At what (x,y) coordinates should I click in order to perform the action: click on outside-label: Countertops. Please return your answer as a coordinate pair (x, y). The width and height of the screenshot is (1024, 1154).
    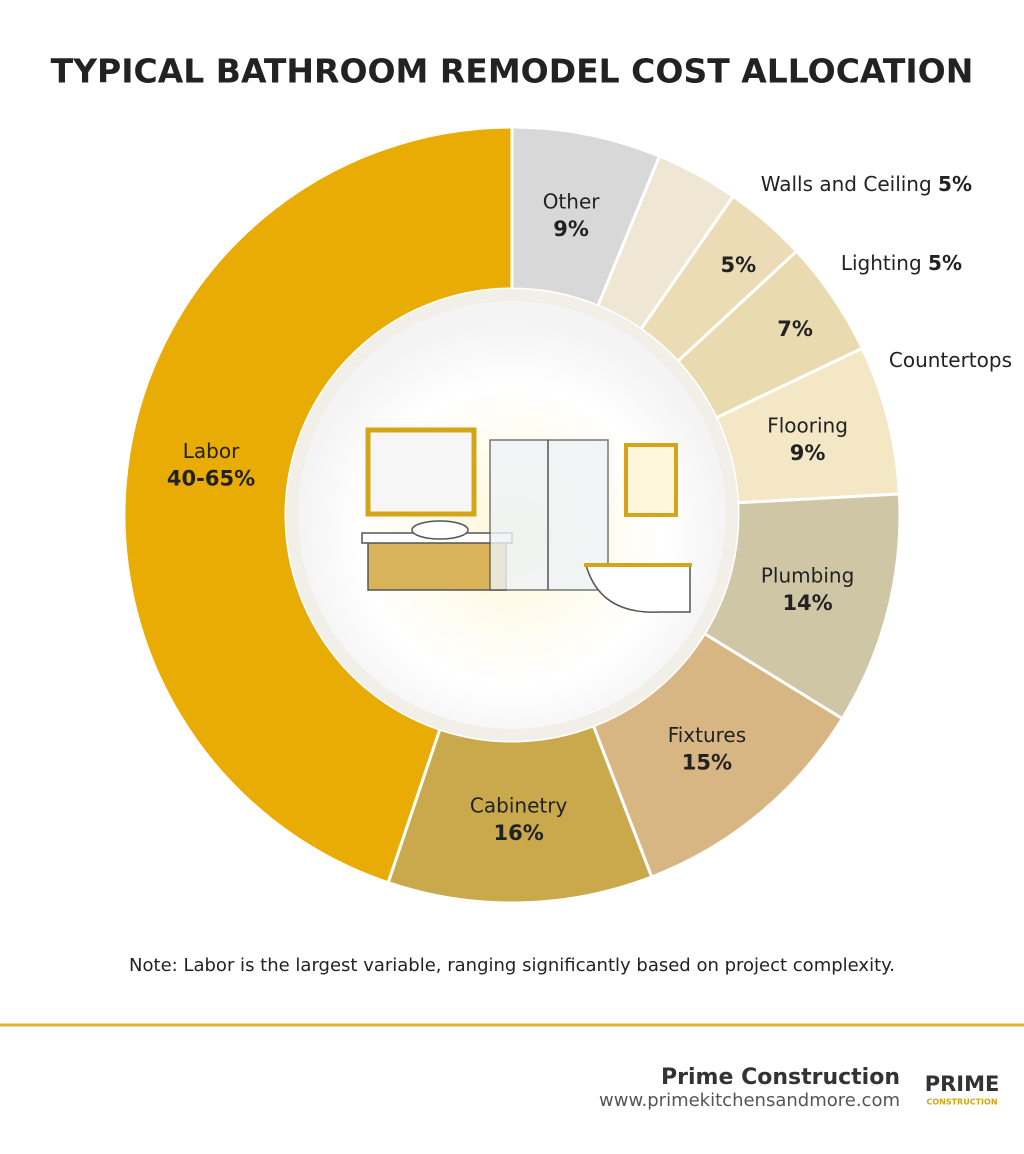
    Looking at the image, I should click on (950, 360).